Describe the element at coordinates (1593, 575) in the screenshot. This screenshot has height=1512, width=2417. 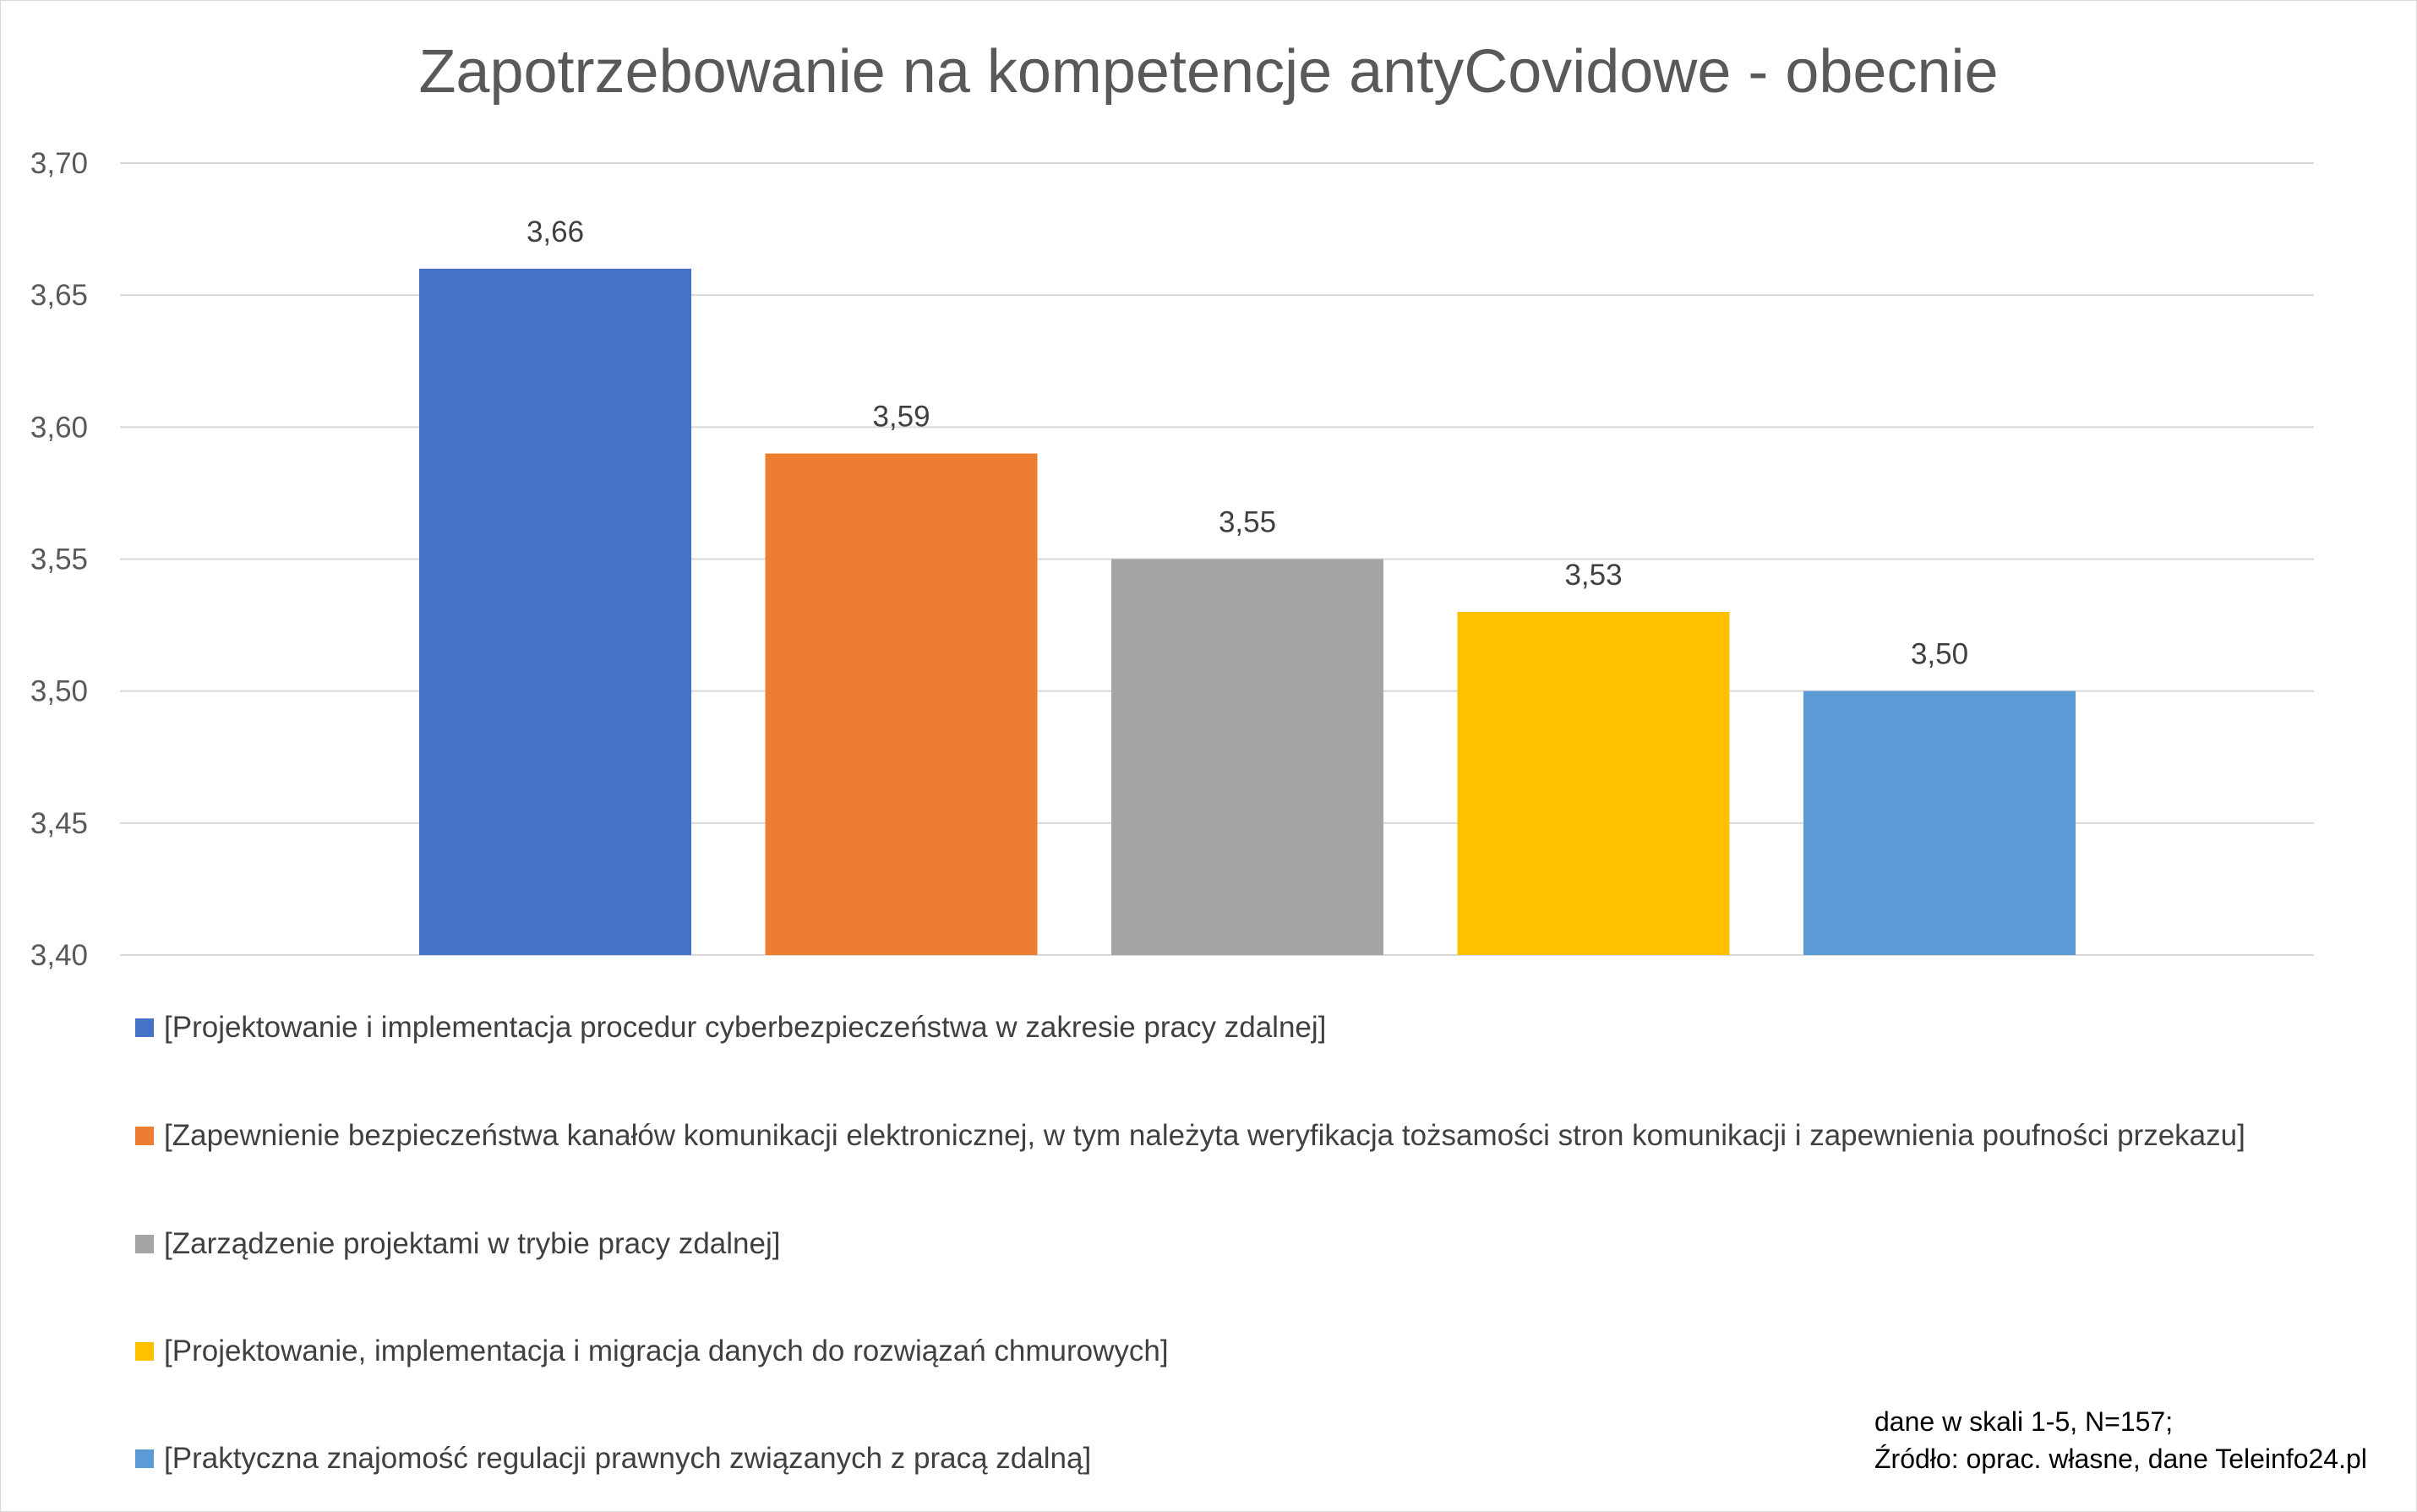
I see `data-label: 3,53` at that location.